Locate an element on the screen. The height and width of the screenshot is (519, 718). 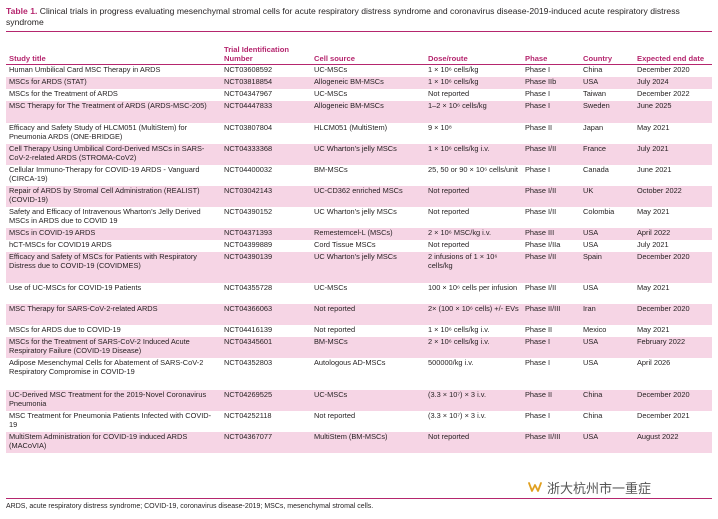
cell-study: MSCs for ARDS (STAT) is located at coordinates (113, 82).